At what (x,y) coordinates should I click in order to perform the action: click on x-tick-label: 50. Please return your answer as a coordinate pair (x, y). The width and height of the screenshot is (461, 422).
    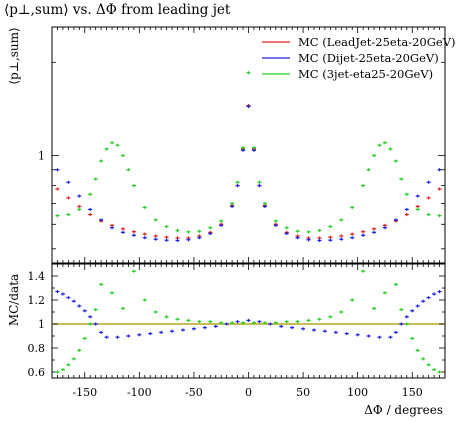
    Looking at the image, I should click on (303, 392).